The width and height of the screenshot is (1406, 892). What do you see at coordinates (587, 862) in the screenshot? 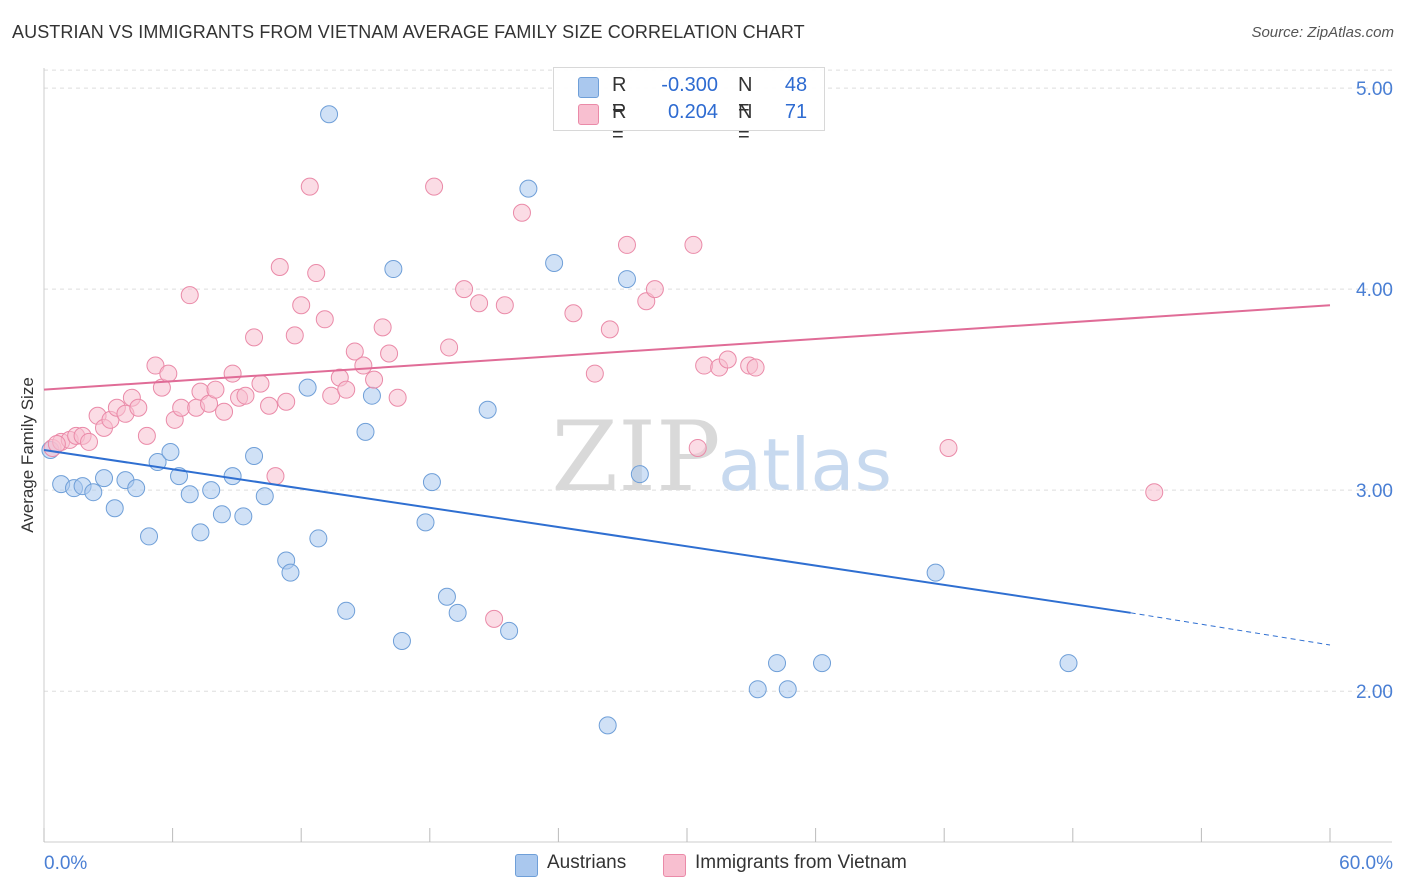
I see `austrians-legend-label: Austrians` at bounding box center [587, 862].